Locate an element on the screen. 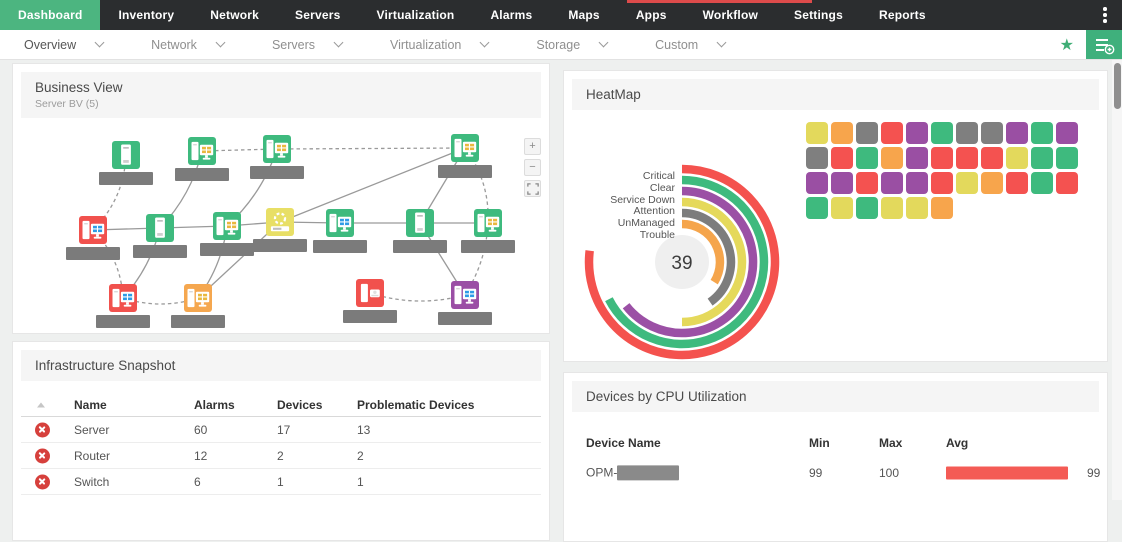 This screenshot has height=542, width=1122. cell-name: Router is located at coordinates (92, 455).